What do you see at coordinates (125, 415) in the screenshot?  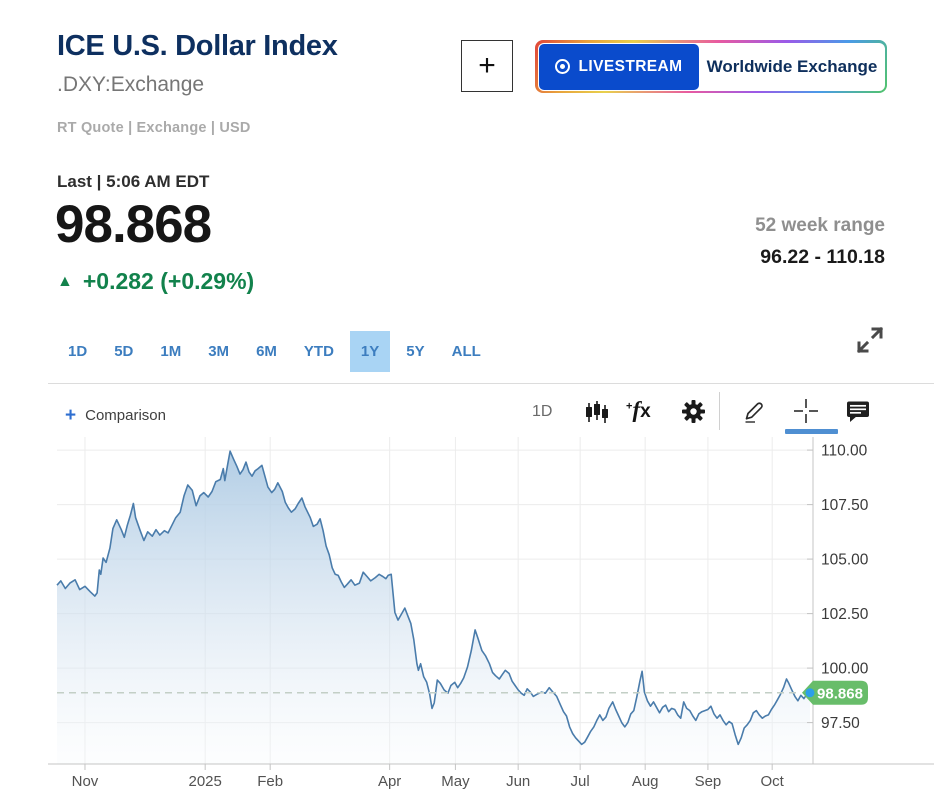 I see `comparison-label: Comparison` at bounding box center [125, 415].